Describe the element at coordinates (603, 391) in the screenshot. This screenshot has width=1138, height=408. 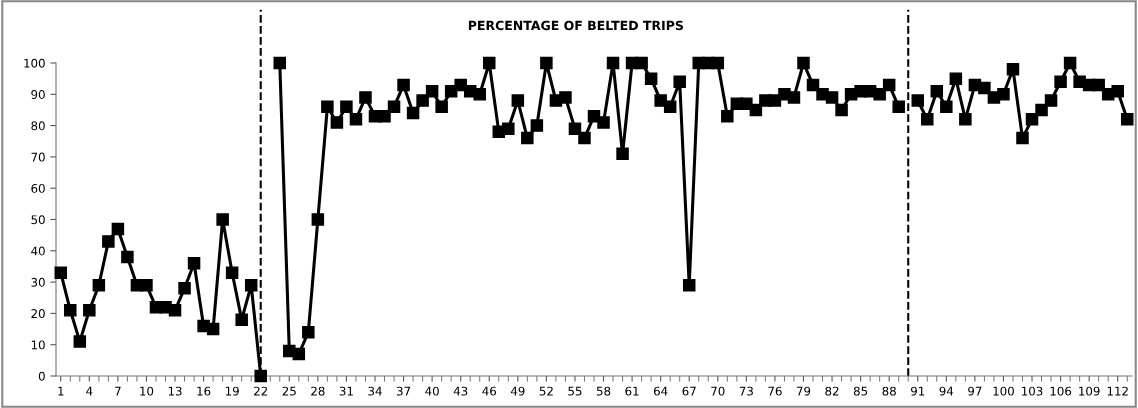
I see `x-tick-label: 58` at that location.